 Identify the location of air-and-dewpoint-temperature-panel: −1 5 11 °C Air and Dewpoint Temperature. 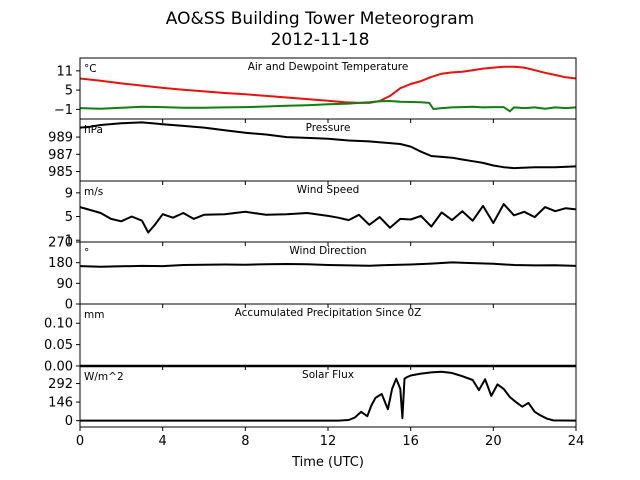
(315, 90).